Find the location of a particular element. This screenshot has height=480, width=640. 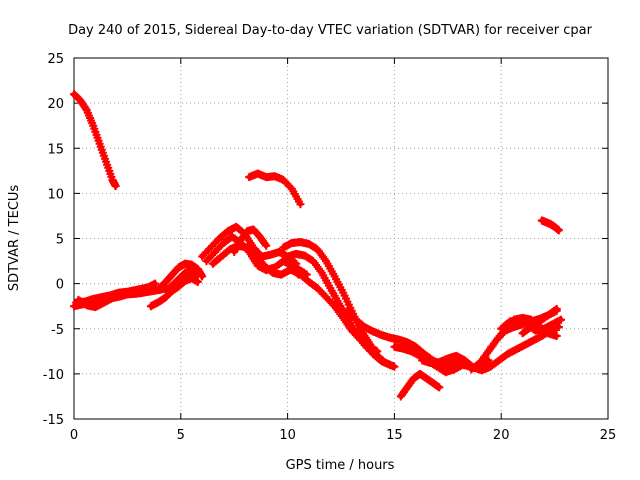

y-tick-label: 25 is located at coordinates (55, 59).